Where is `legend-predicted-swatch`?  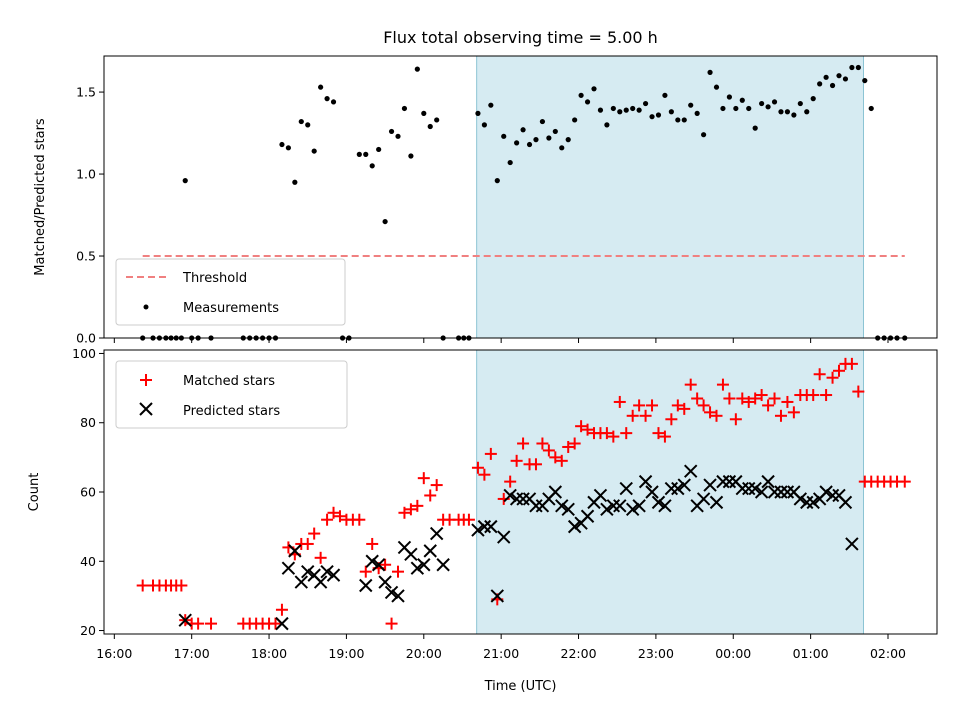
legend-predicted-swatch is located at coordinates (146, 409).